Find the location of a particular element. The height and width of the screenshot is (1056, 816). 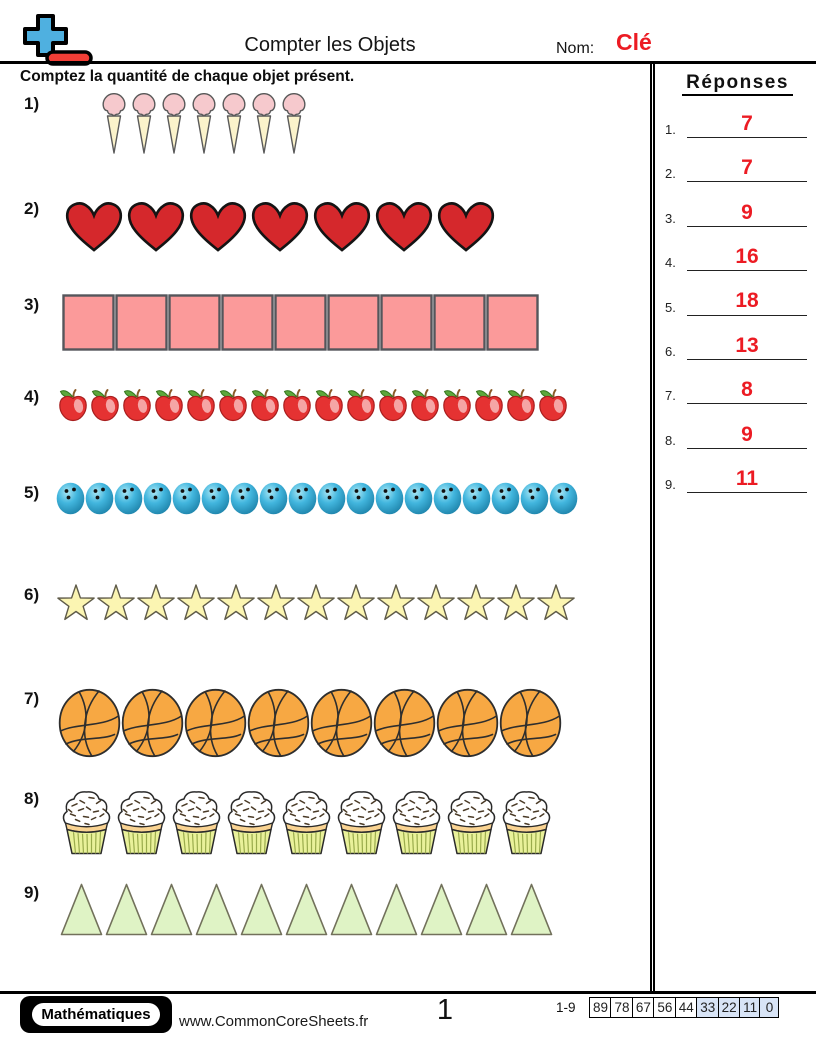

answer-value: 11 is located at coordinates (747, 480).